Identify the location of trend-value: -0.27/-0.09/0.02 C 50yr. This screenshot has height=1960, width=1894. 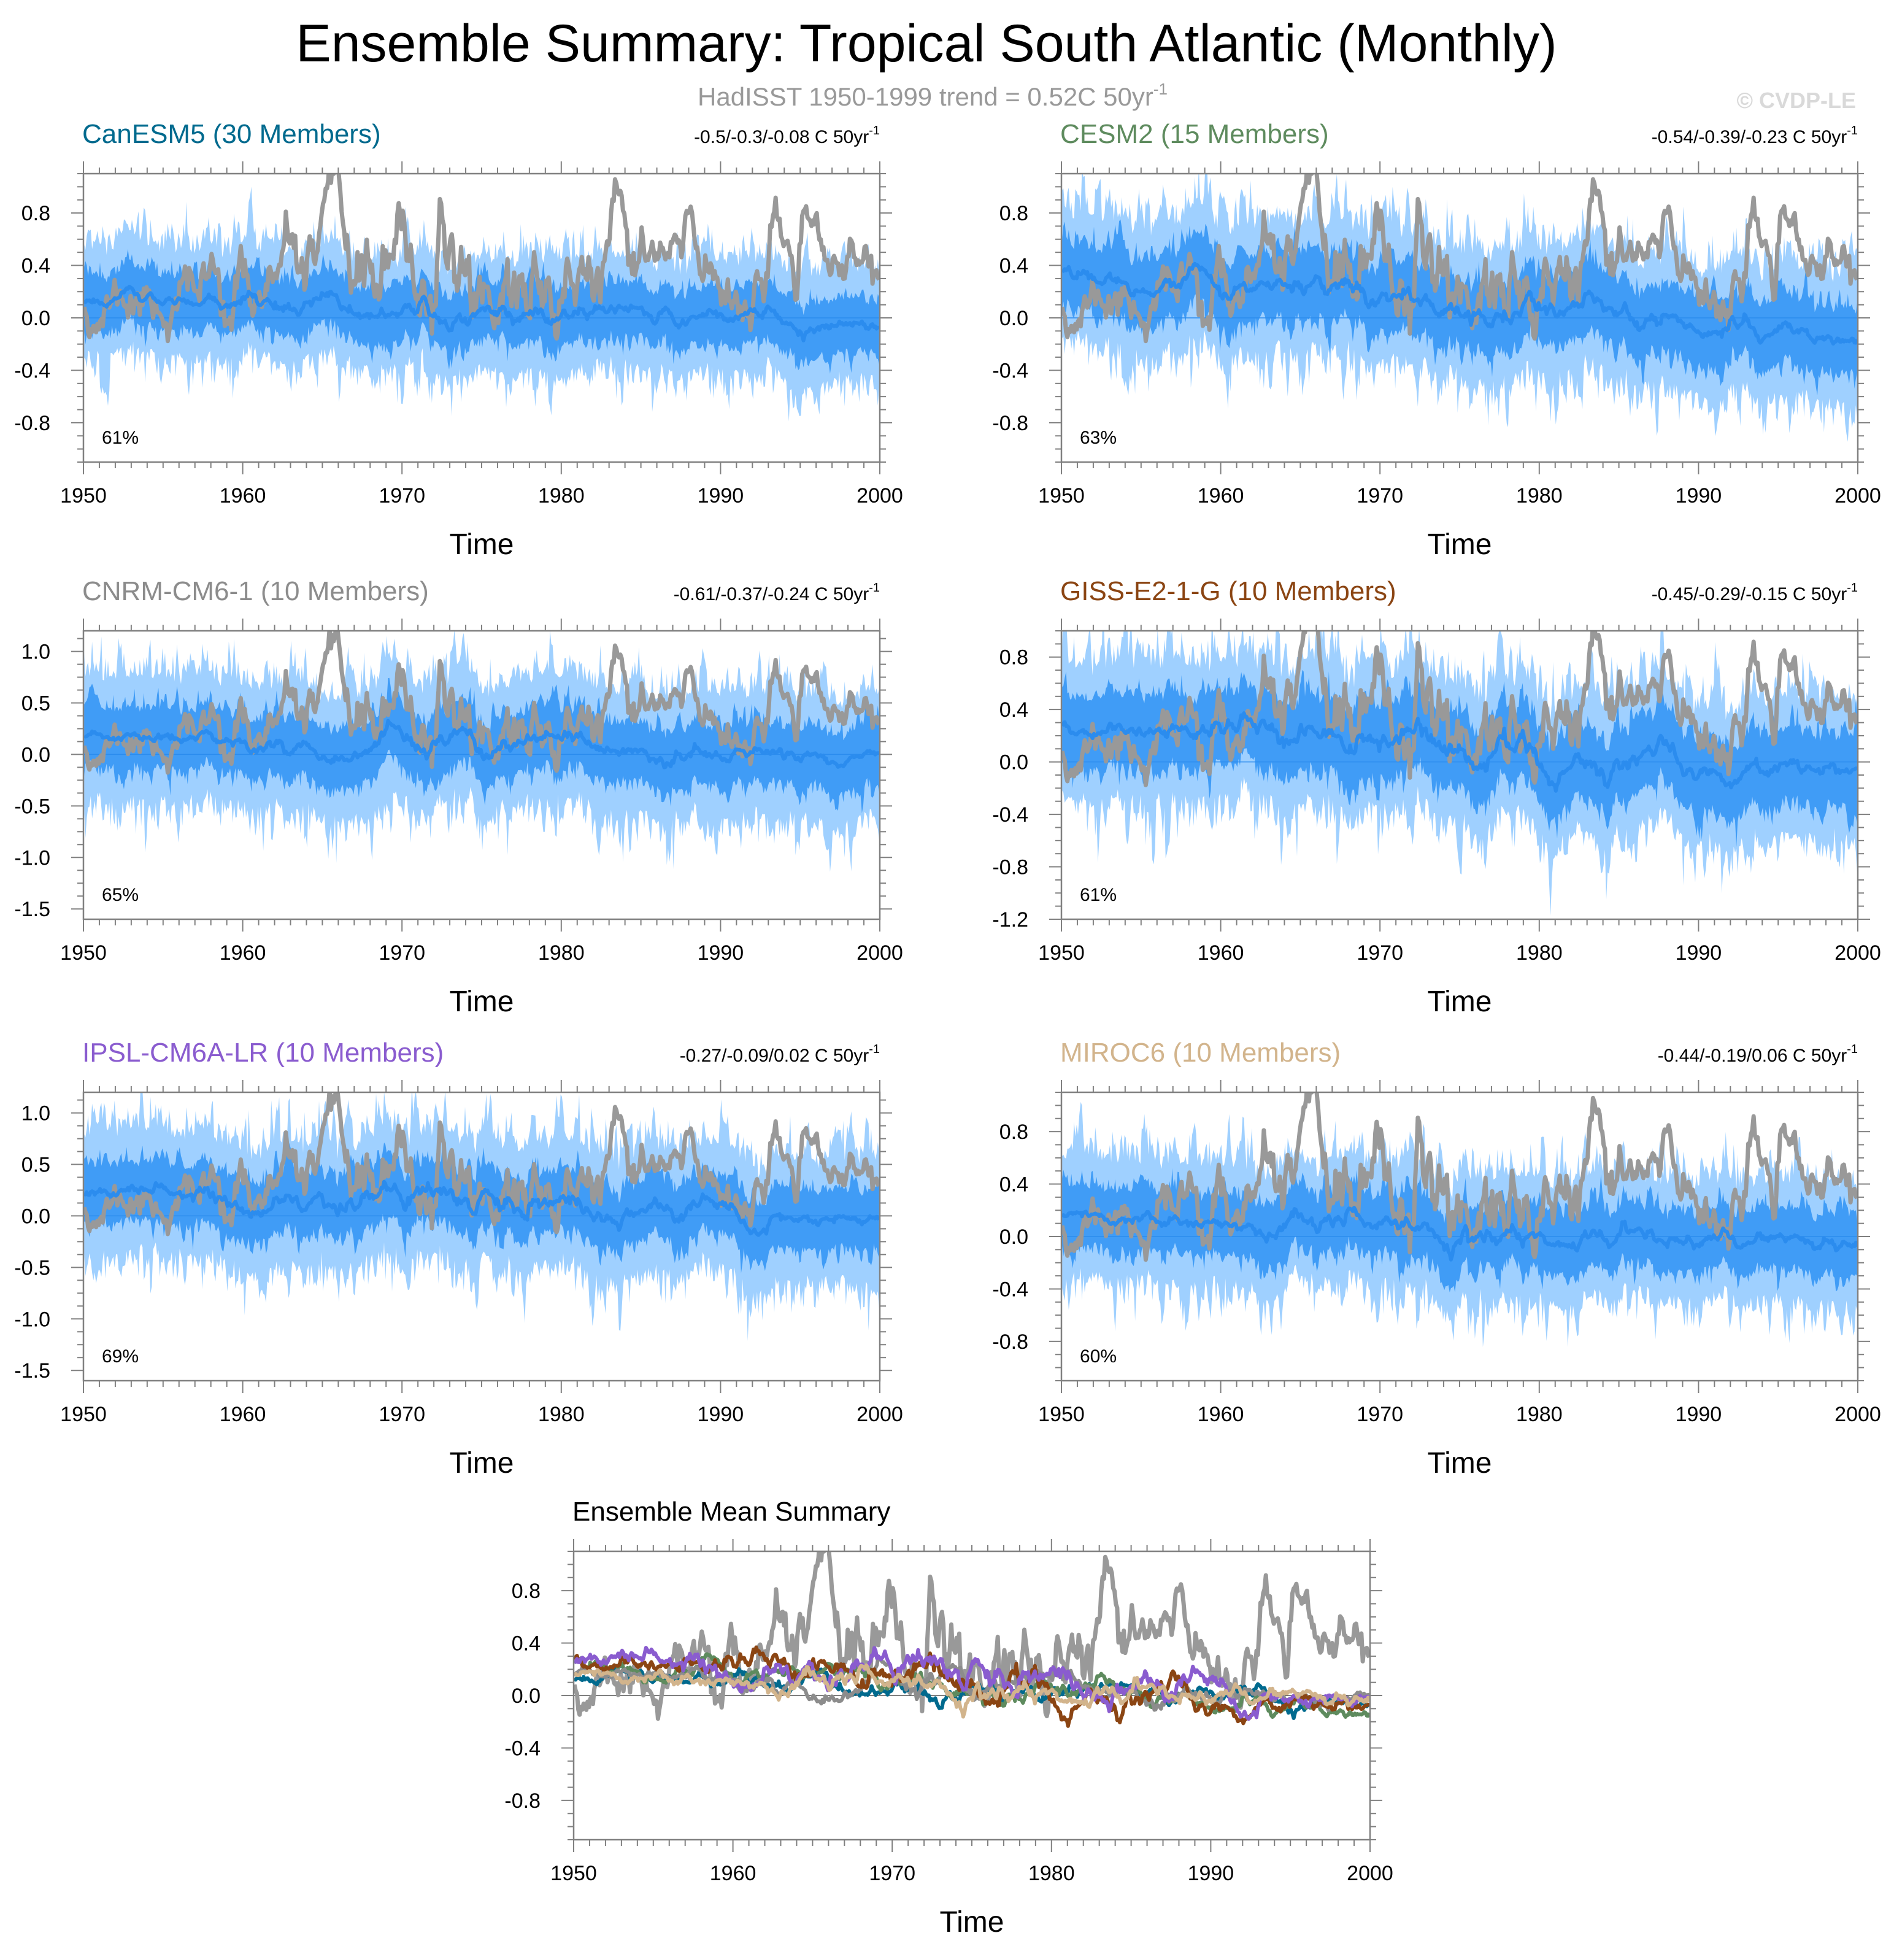
(775, 1056).